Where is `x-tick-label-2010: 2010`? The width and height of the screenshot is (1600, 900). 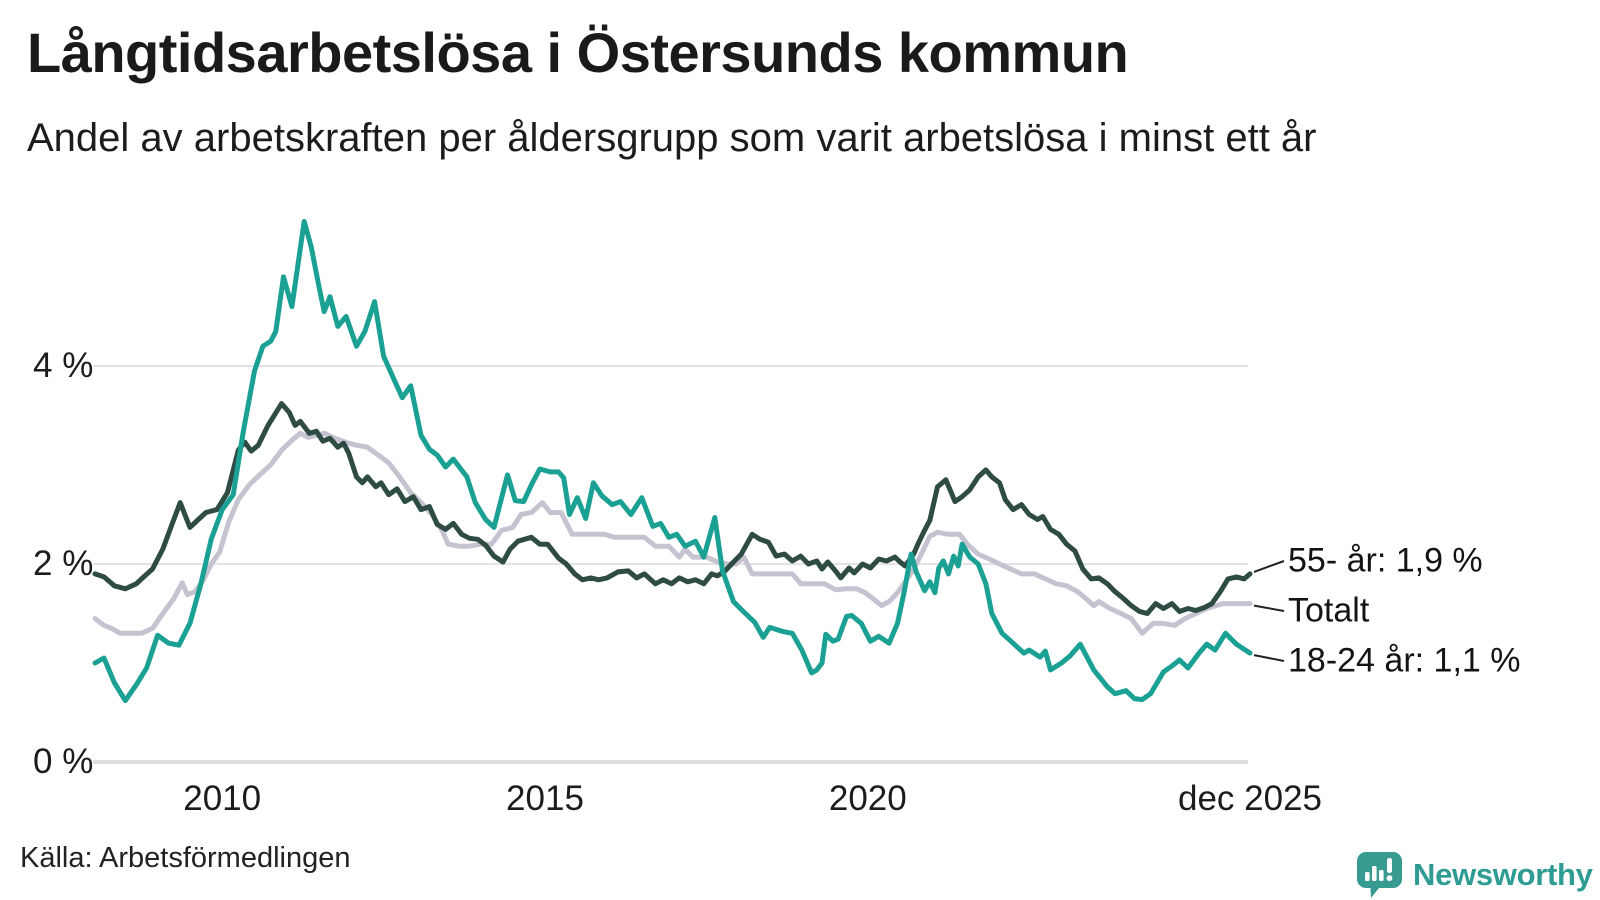
x-tick-label-2010: 2010 is located at coordinates (222, 798).